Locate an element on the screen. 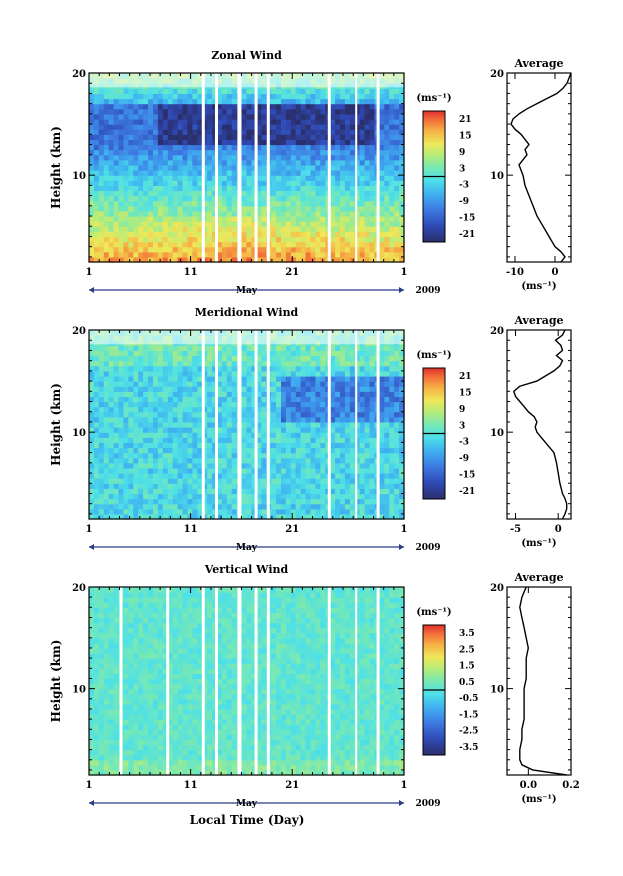  data-gap is located at coordinates (239, 167).